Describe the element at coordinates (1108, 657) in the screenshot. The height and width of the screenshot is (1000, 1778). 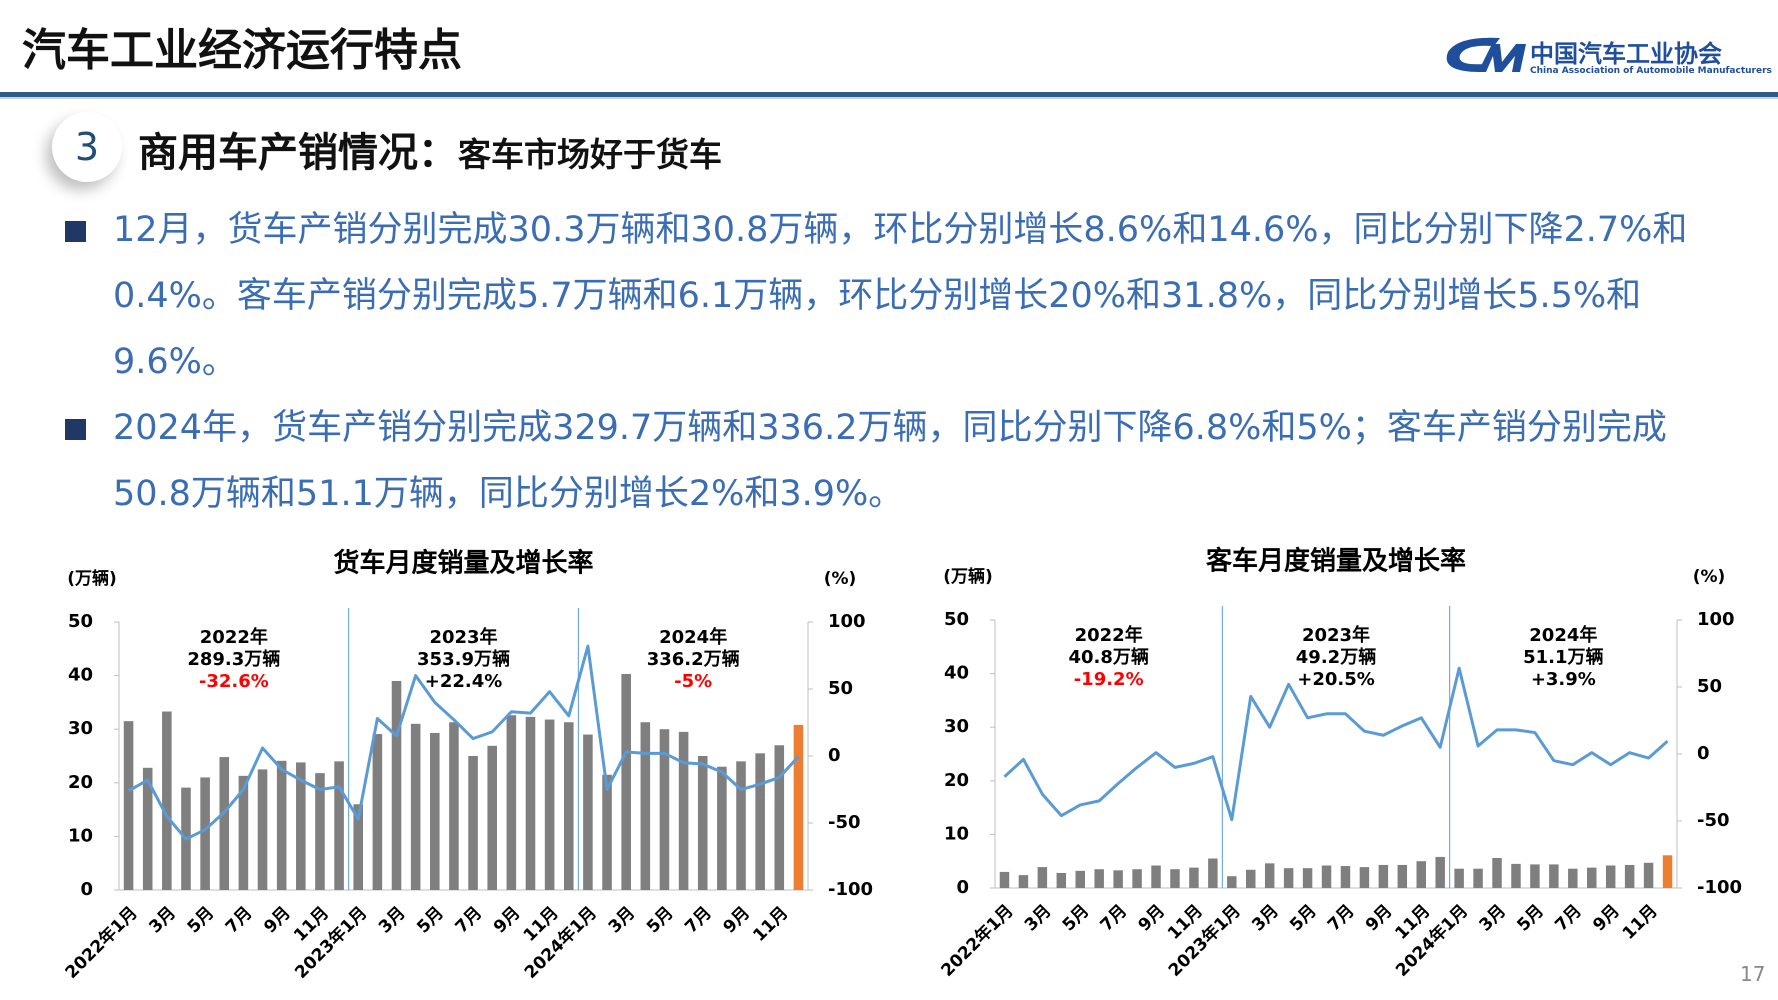
I see `year-total: 40.8万辆` at that location.